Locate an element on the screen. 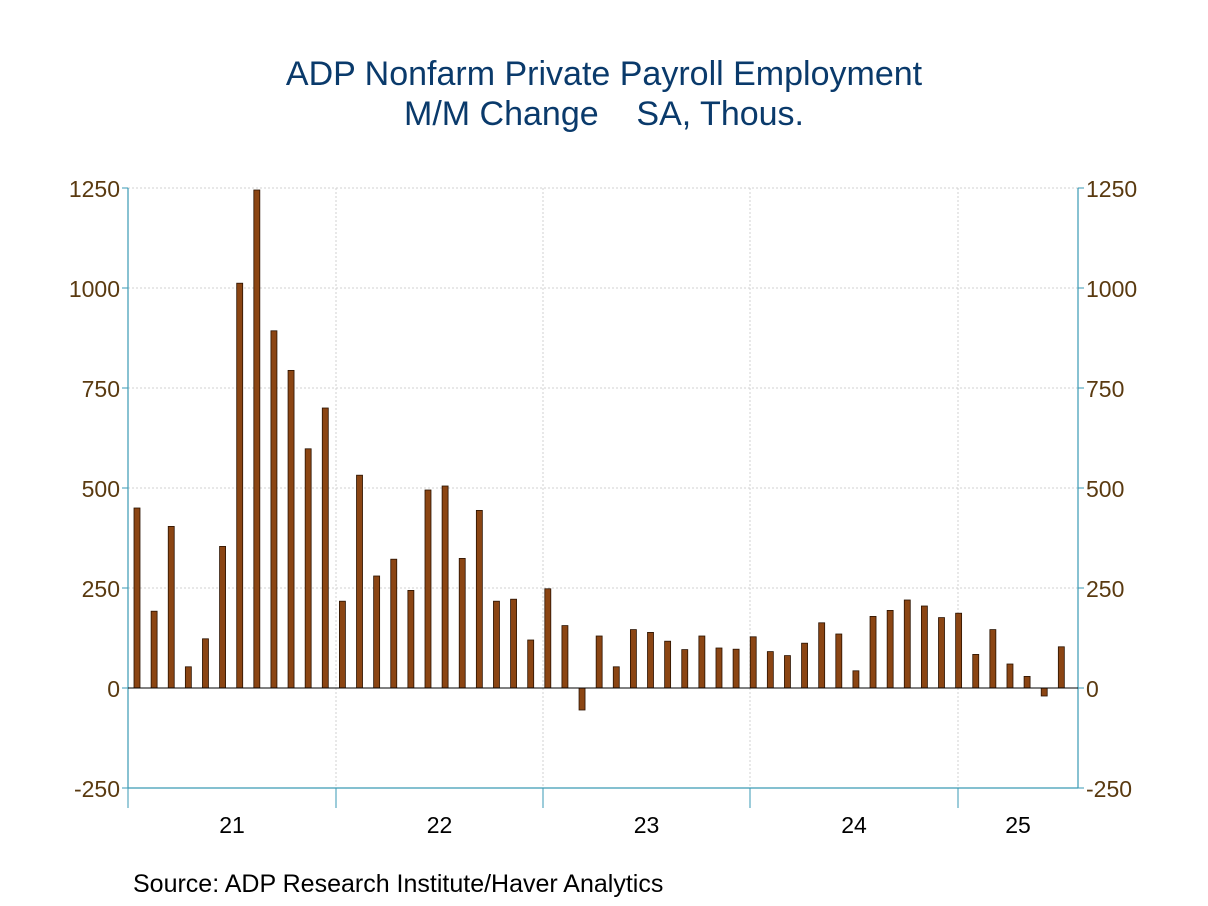 The height and width of the screenshot is (906, 1208). y-tick-label-right: 1250 is located at coordinates (1111, 189).